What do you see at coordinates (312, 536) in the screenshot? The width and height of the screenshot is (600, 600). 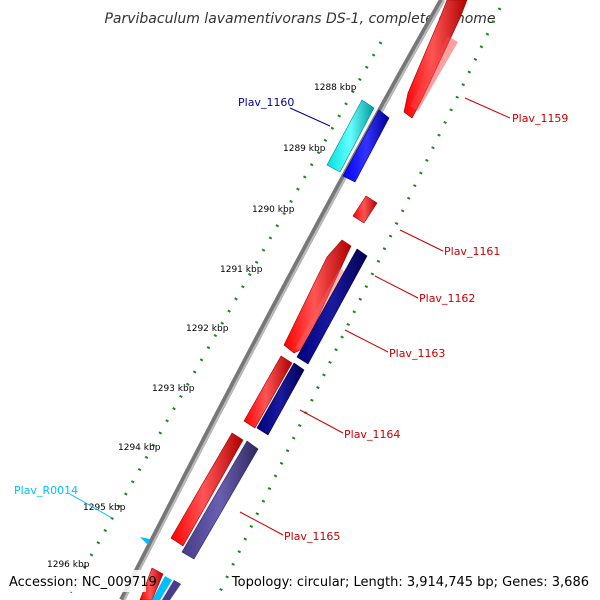 I see `gene-label-plav-1165: Plav_1165` at bounding box center [312, 536].